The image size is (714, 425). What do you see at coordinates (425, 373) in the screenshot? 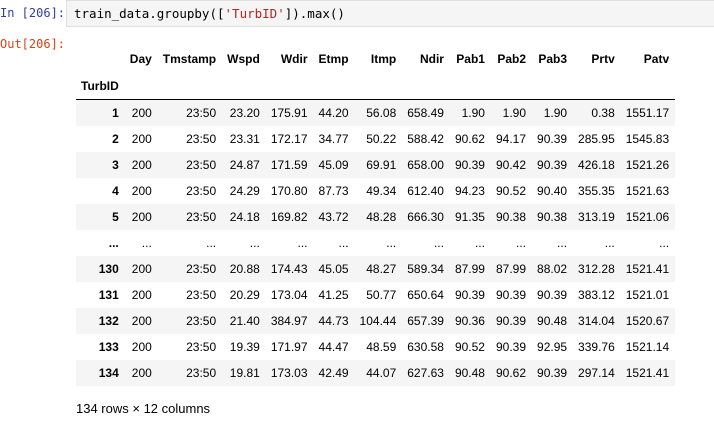
I see `table-cell: 627.63` at bounding box center [425, 373].